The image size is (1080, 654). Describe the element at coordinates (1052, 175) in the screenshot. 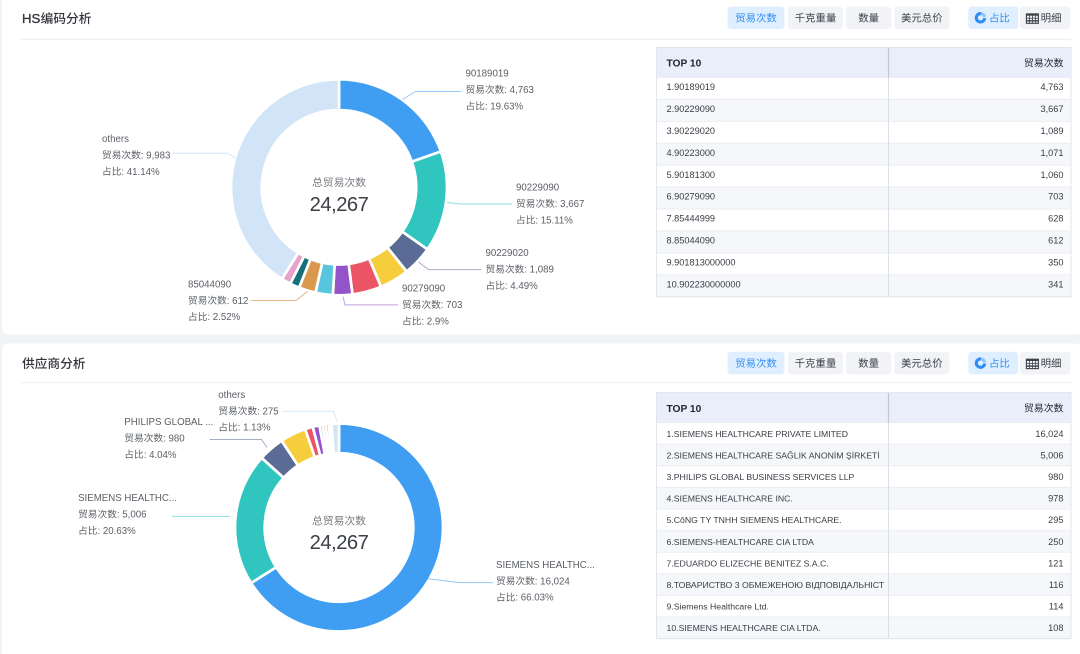

I see `svg-text: 1,060` at that location.